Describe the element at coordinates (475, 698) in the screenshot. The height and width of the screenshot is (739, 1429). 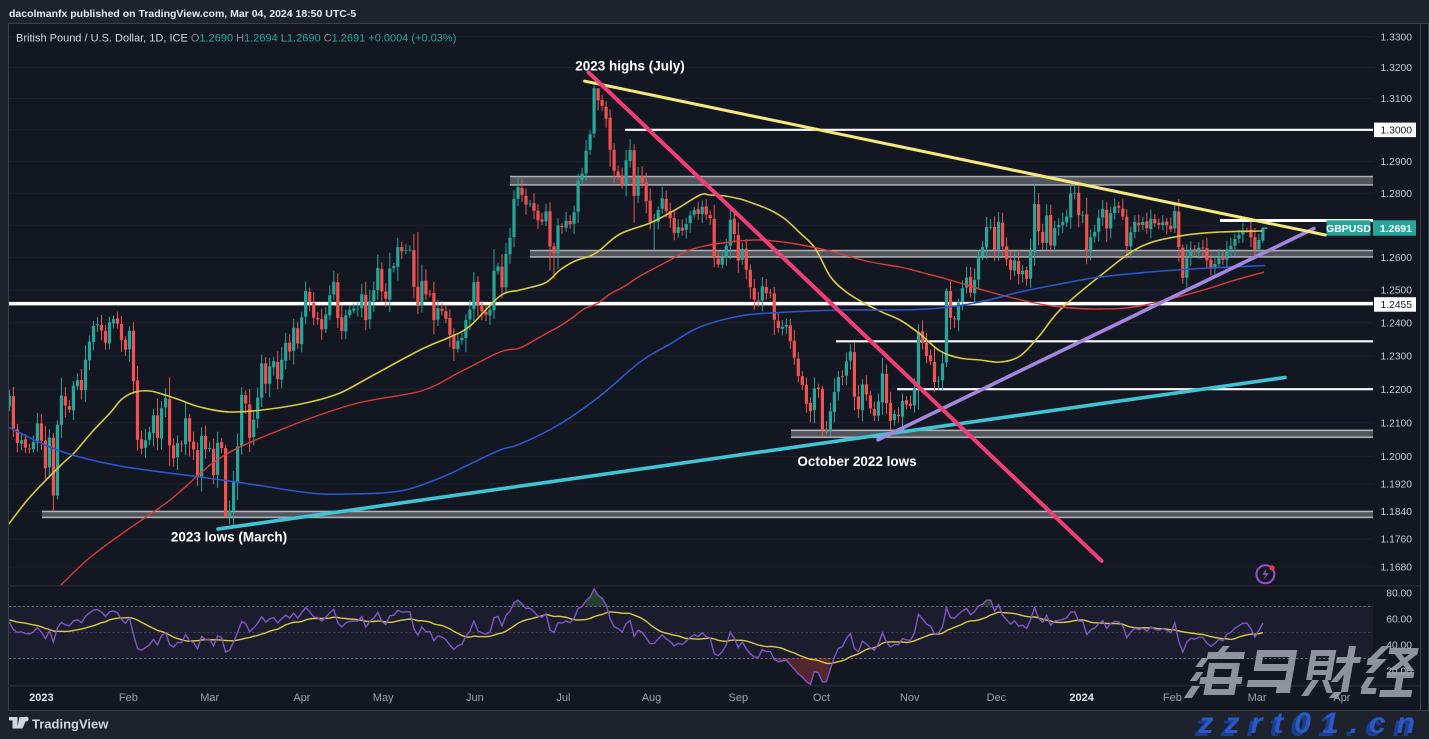
I see `svg-text: Jun` at that location.